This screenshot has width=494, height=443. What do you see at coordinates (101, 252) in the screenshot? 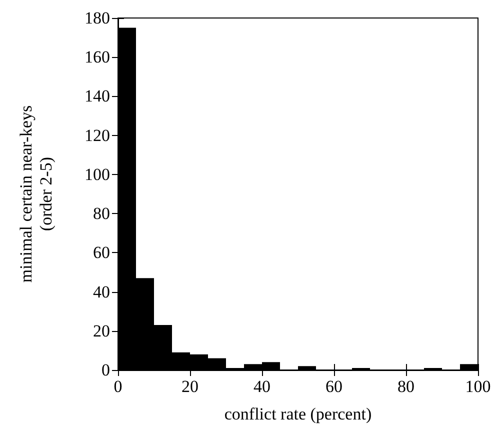
I see `y-tick-label: 60` at bounding box center [101, 252].